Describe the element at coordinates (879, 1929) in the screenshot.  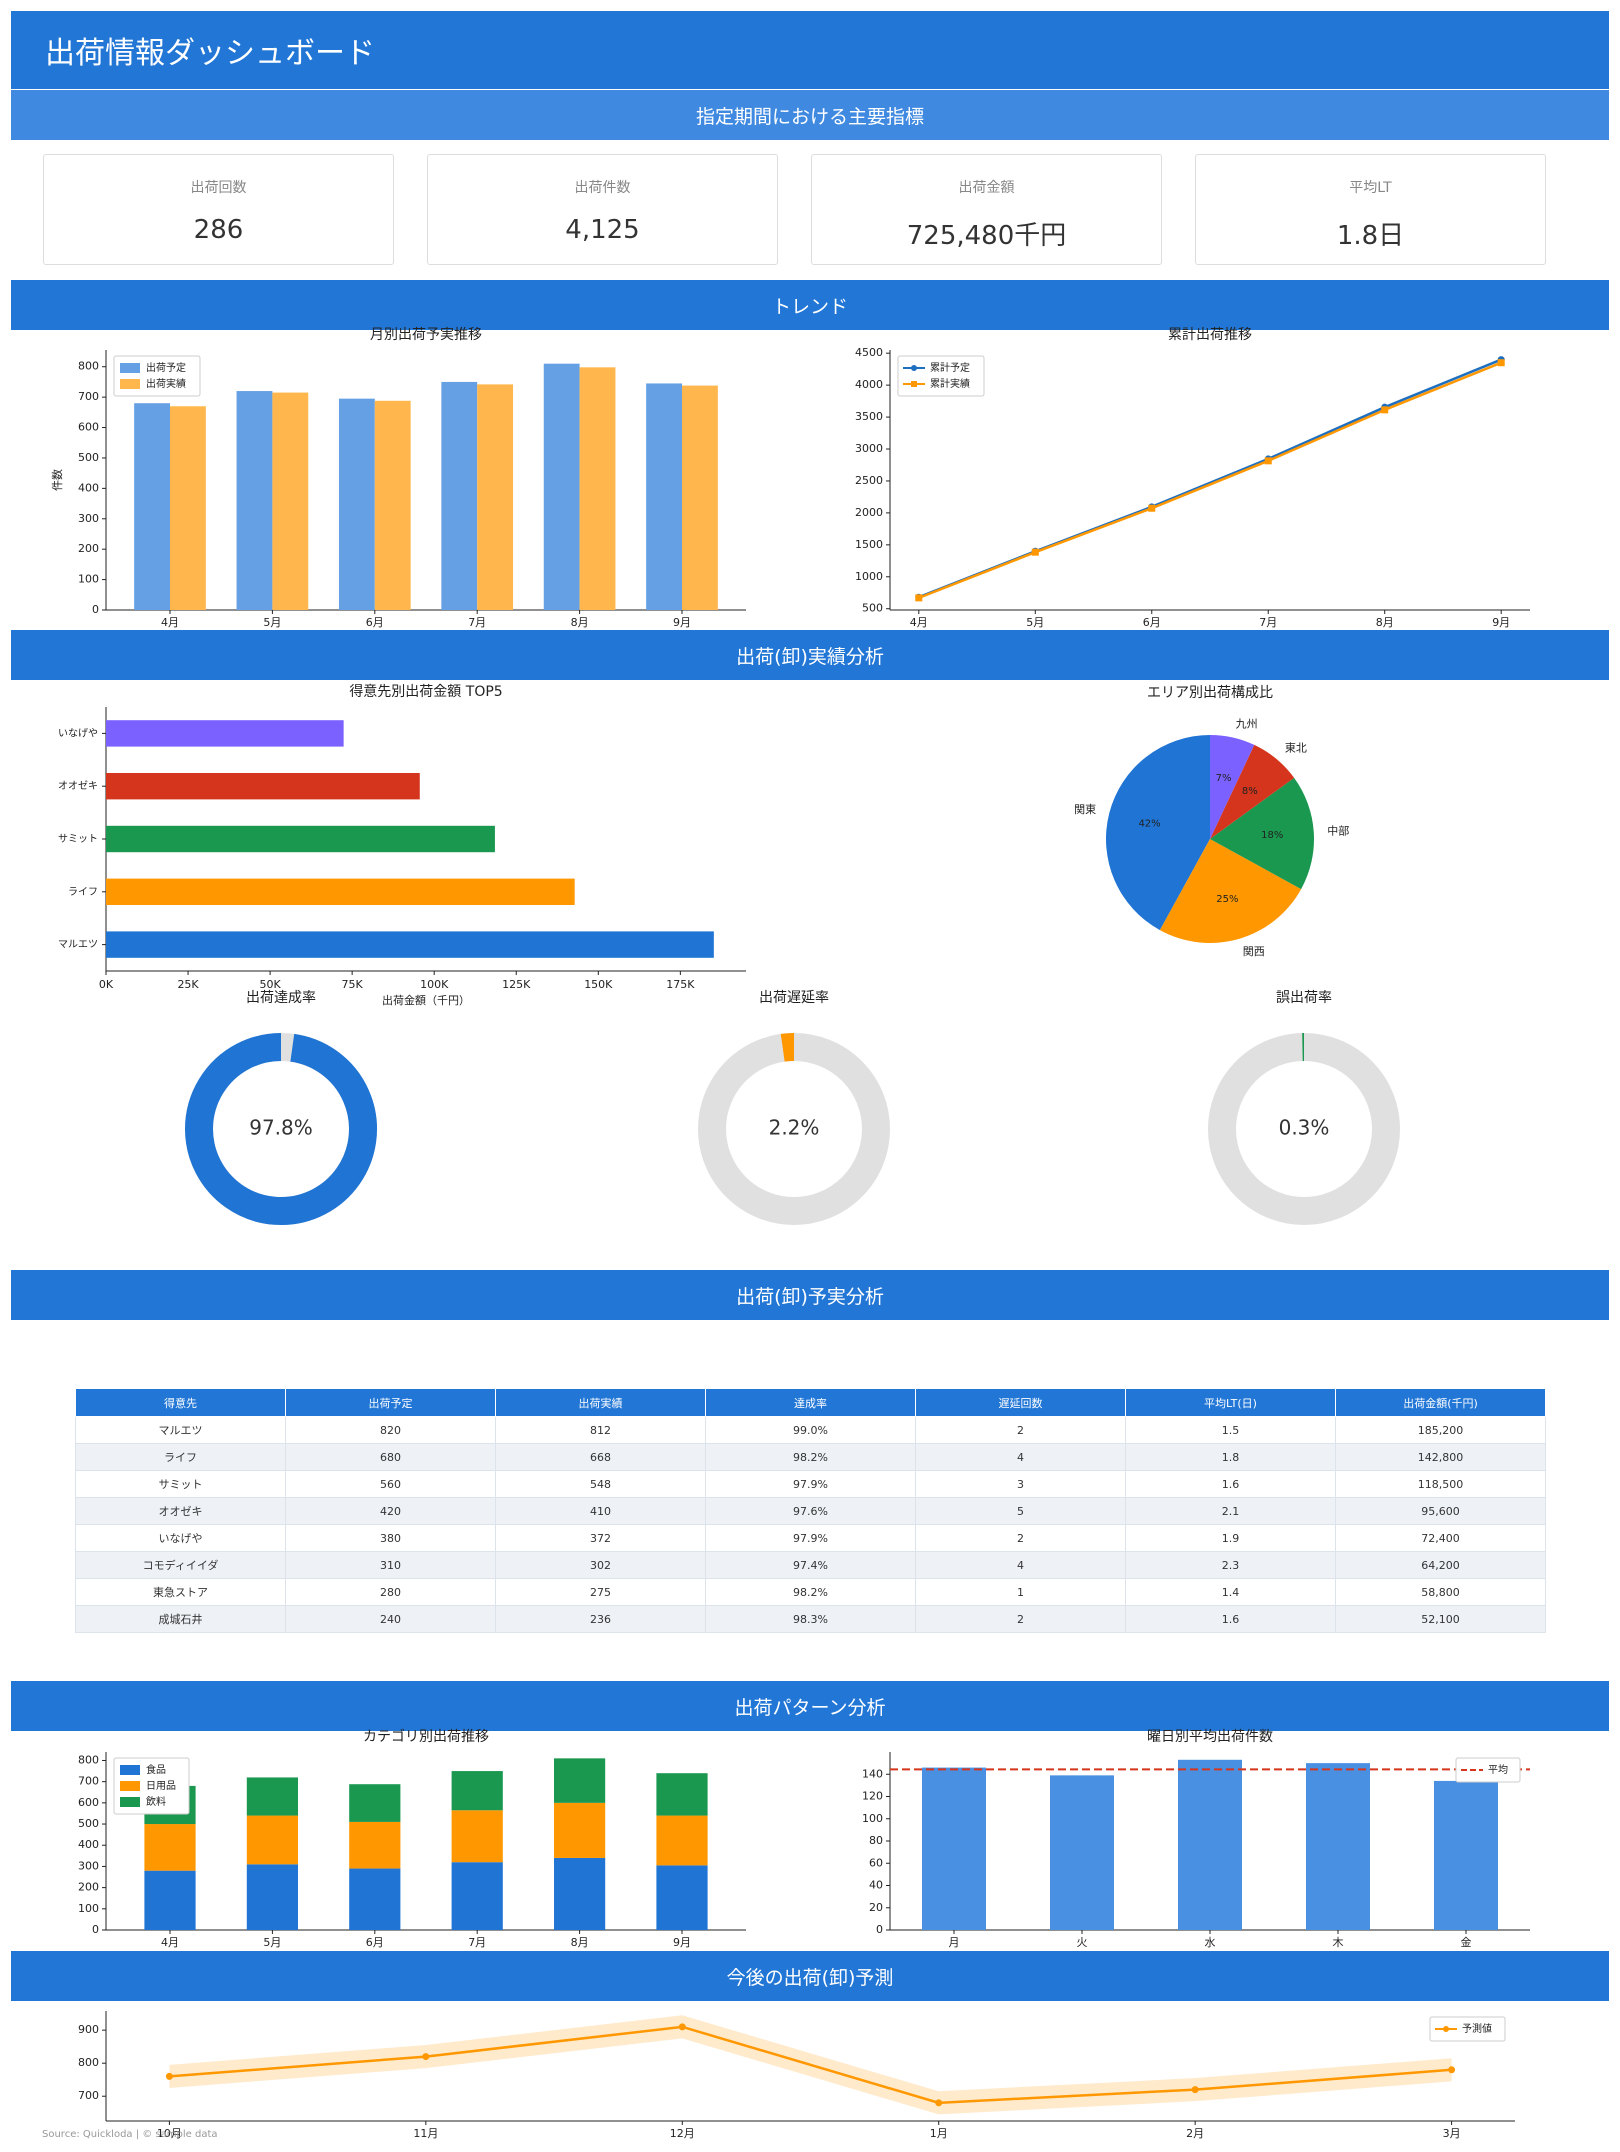
I see `y-tick-label: 0` at that location.